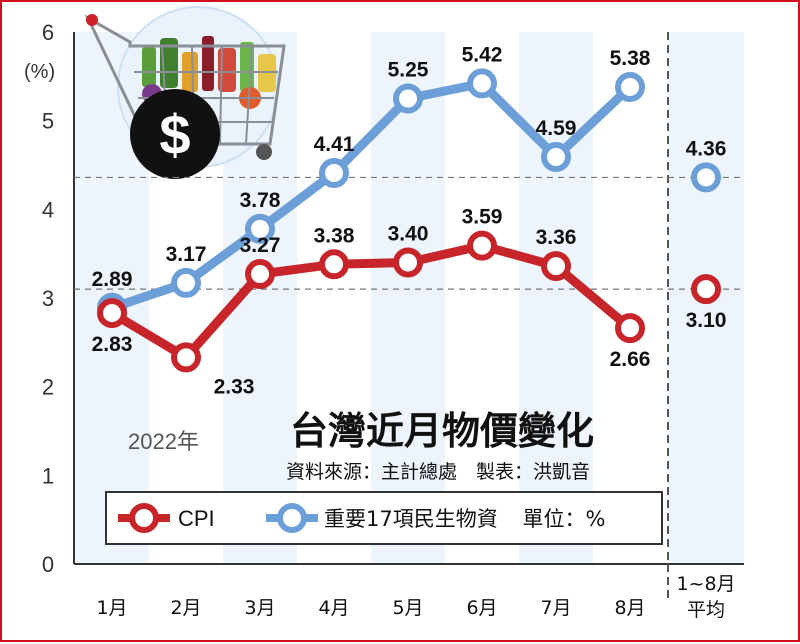 The height and width of the screenshot is (644, 800). Describe the element at coordinates (48, 564) in the screenshot. I see `y-tick-label-0: 0` at that location.